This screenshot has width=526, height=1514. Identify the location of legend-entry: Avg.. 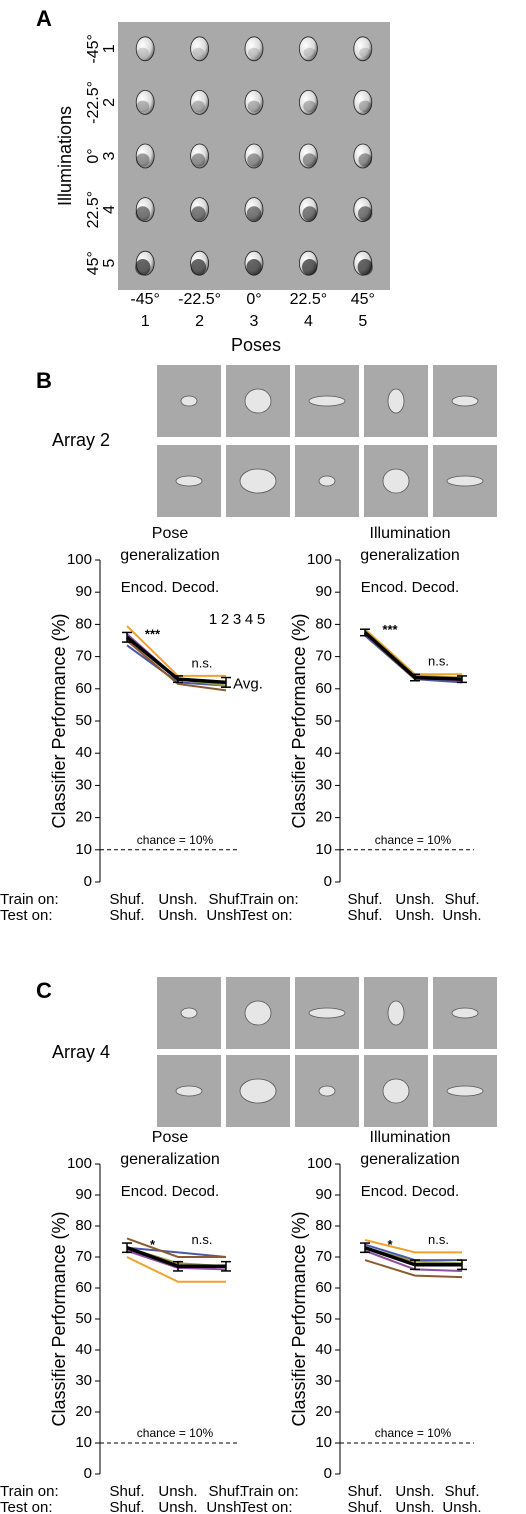
(248, 683).